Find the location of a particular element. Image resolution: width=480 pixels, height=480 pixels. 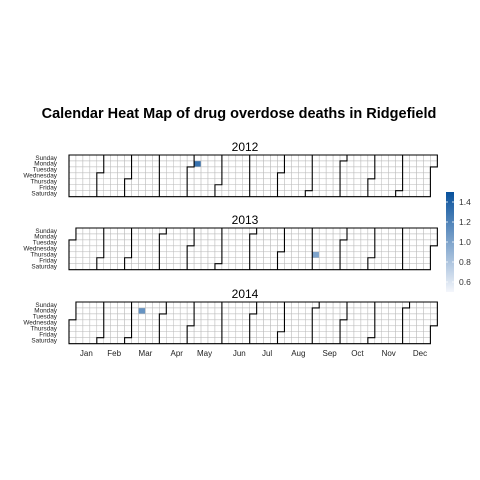

weekday-label: Thursday is located at coordinates (43, 255).